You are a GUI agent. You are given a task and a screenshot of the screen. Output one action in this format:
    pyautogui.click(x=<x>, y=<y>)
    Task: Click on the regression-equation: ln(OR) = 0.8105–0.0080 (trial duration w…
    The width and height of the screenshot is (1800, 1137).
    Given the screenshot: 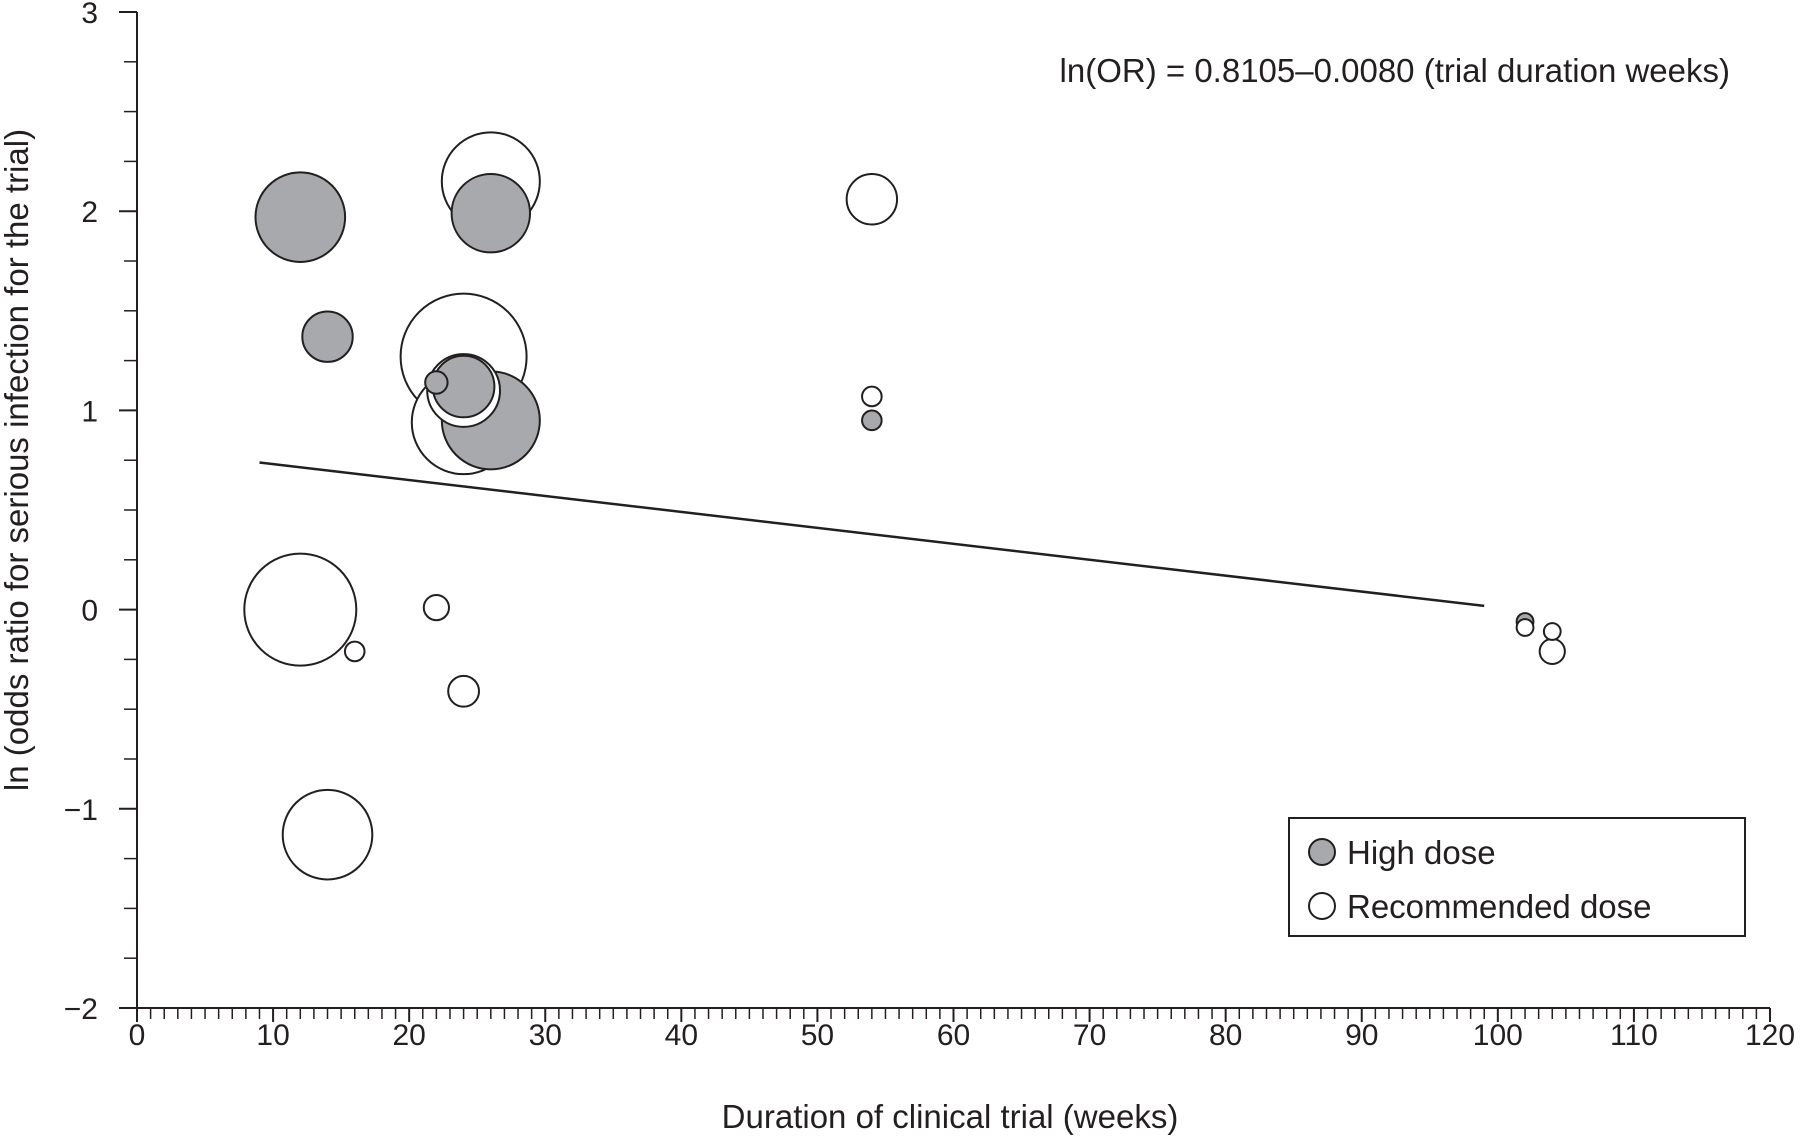 What is the action you would take?
    pyautogui.click(x=1395, y=70)
    